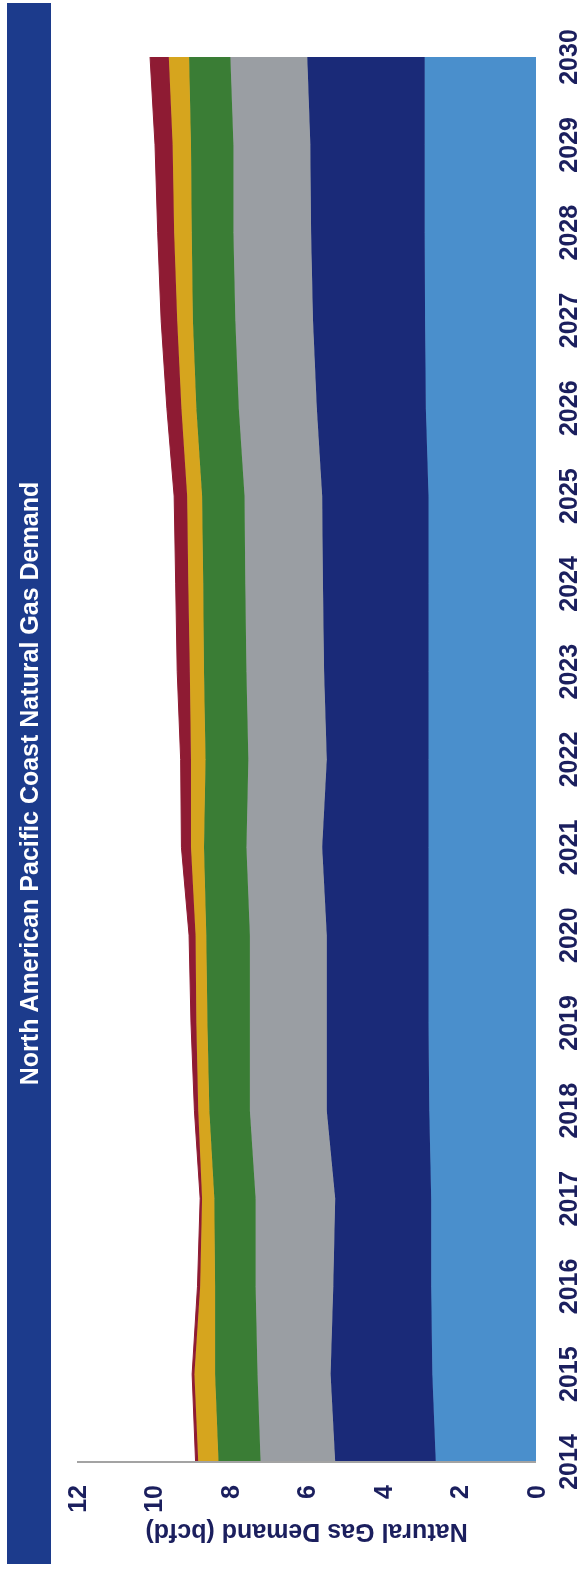 The height and width of the screenshot is (1574, 581). Describe the element at coordinates (567, 232) in the screenshot. I see `y-tick-label: 2028` at that location.